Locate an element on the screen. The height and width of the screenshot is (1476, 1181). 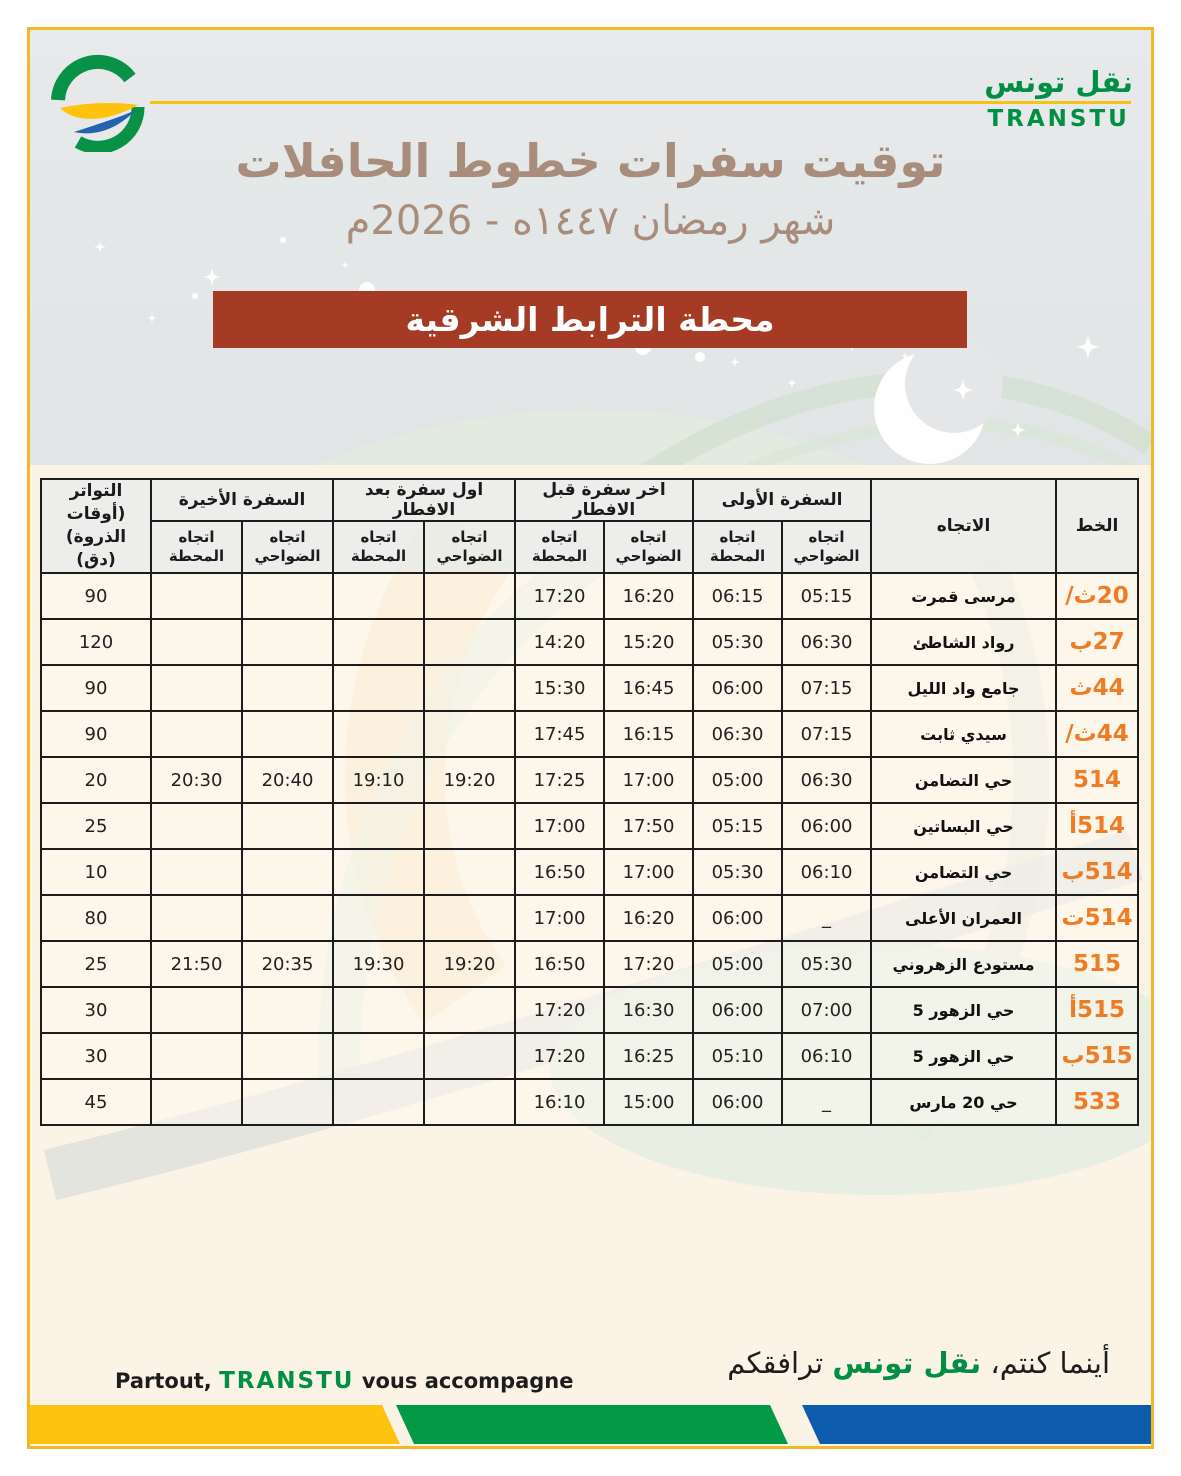
line-cell: 515أ is located at coordinates (1097, 1010).